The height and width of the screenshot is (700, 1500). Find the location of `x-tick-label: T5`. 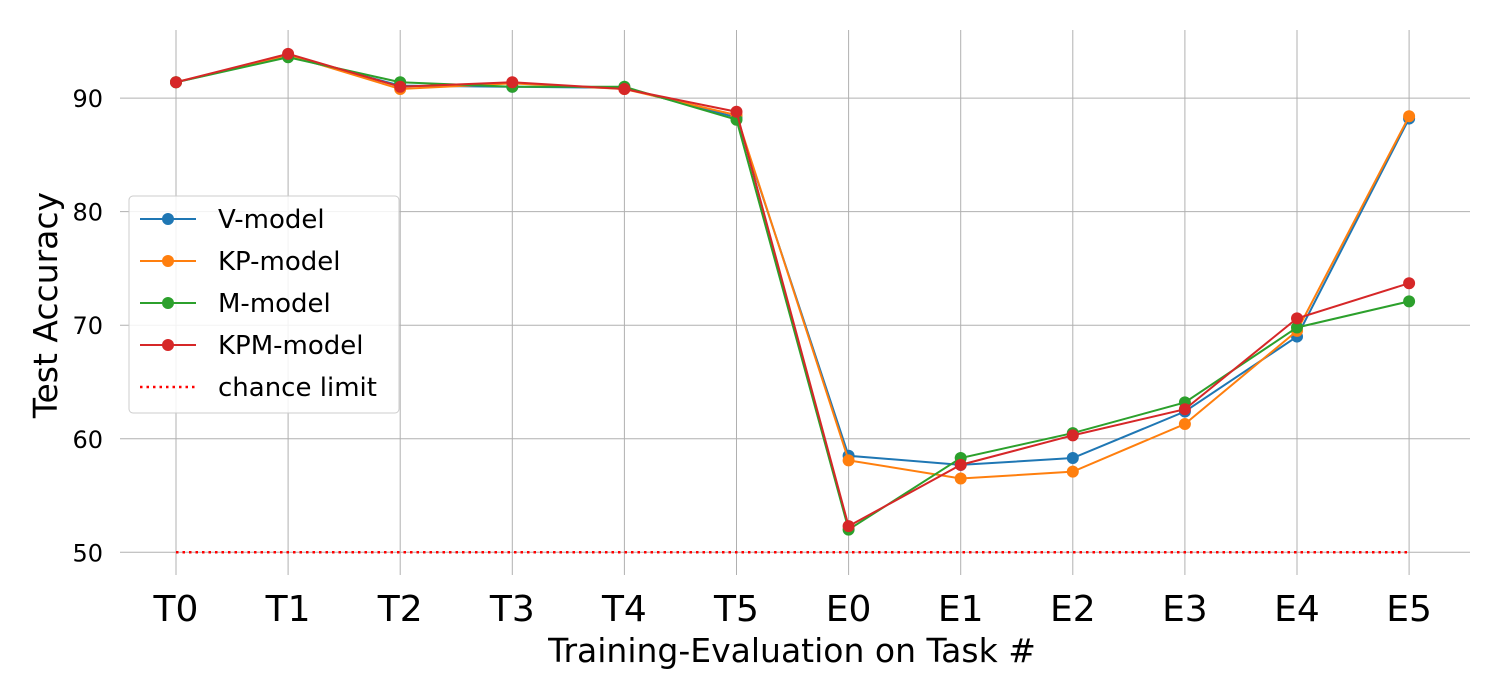

x-tick-label: T5 is located at coordinates (736, 609).